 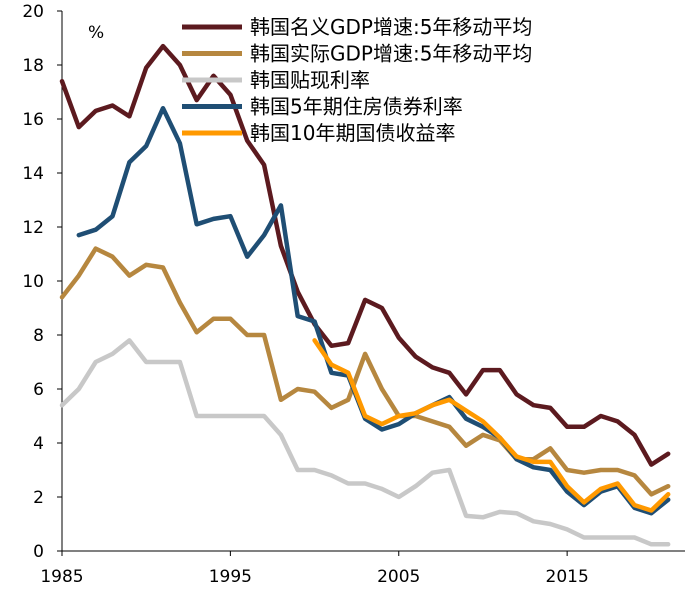 What do you see at coordinates (567, 577) in the screenshot?
I see `x-tick-label: 2015` at bounding box center [567, 577].